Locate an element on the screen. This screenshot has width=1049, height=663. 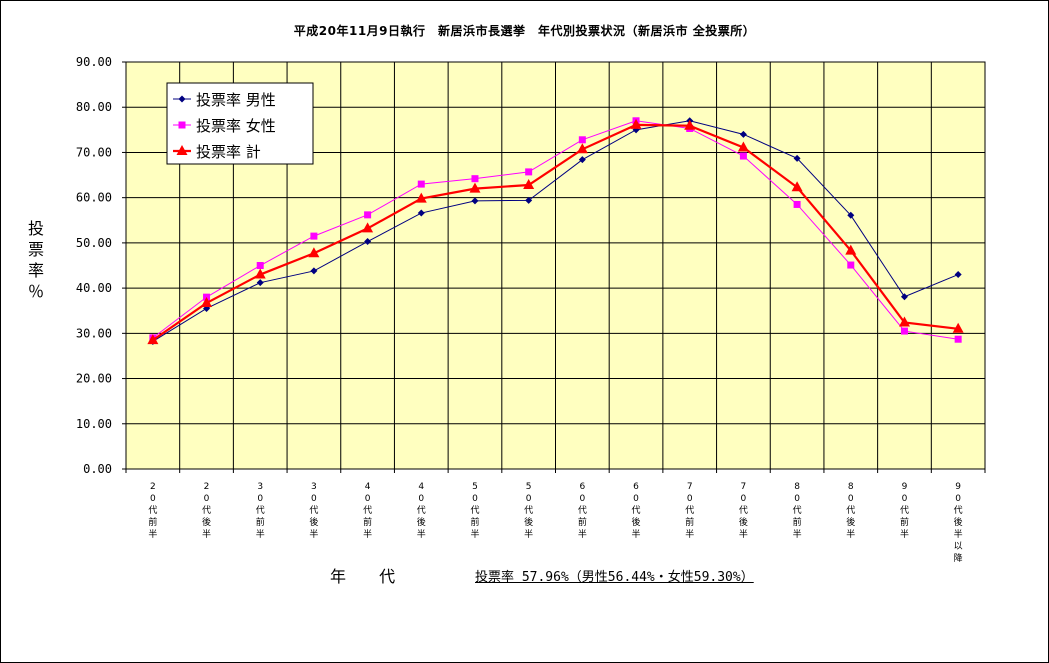
x-axis-label: 年 代 is located at coordinates (370, 576).